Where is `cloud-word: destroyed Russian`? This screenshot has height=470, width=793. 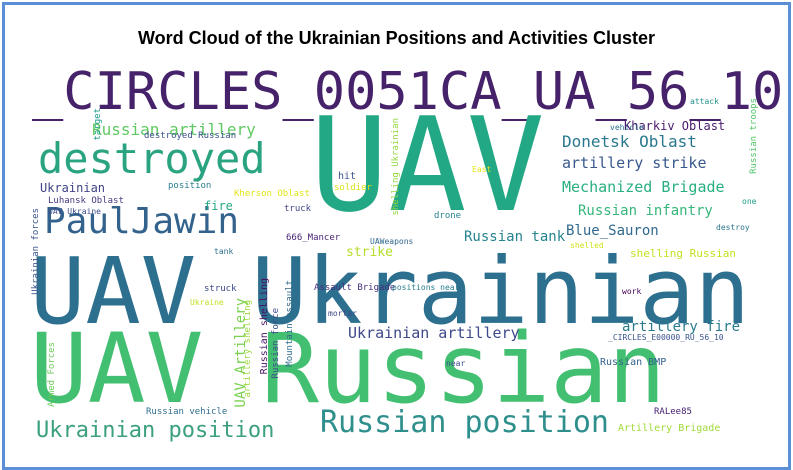 cloud-word: destroyed Russian is located at coordinates (190, 136).